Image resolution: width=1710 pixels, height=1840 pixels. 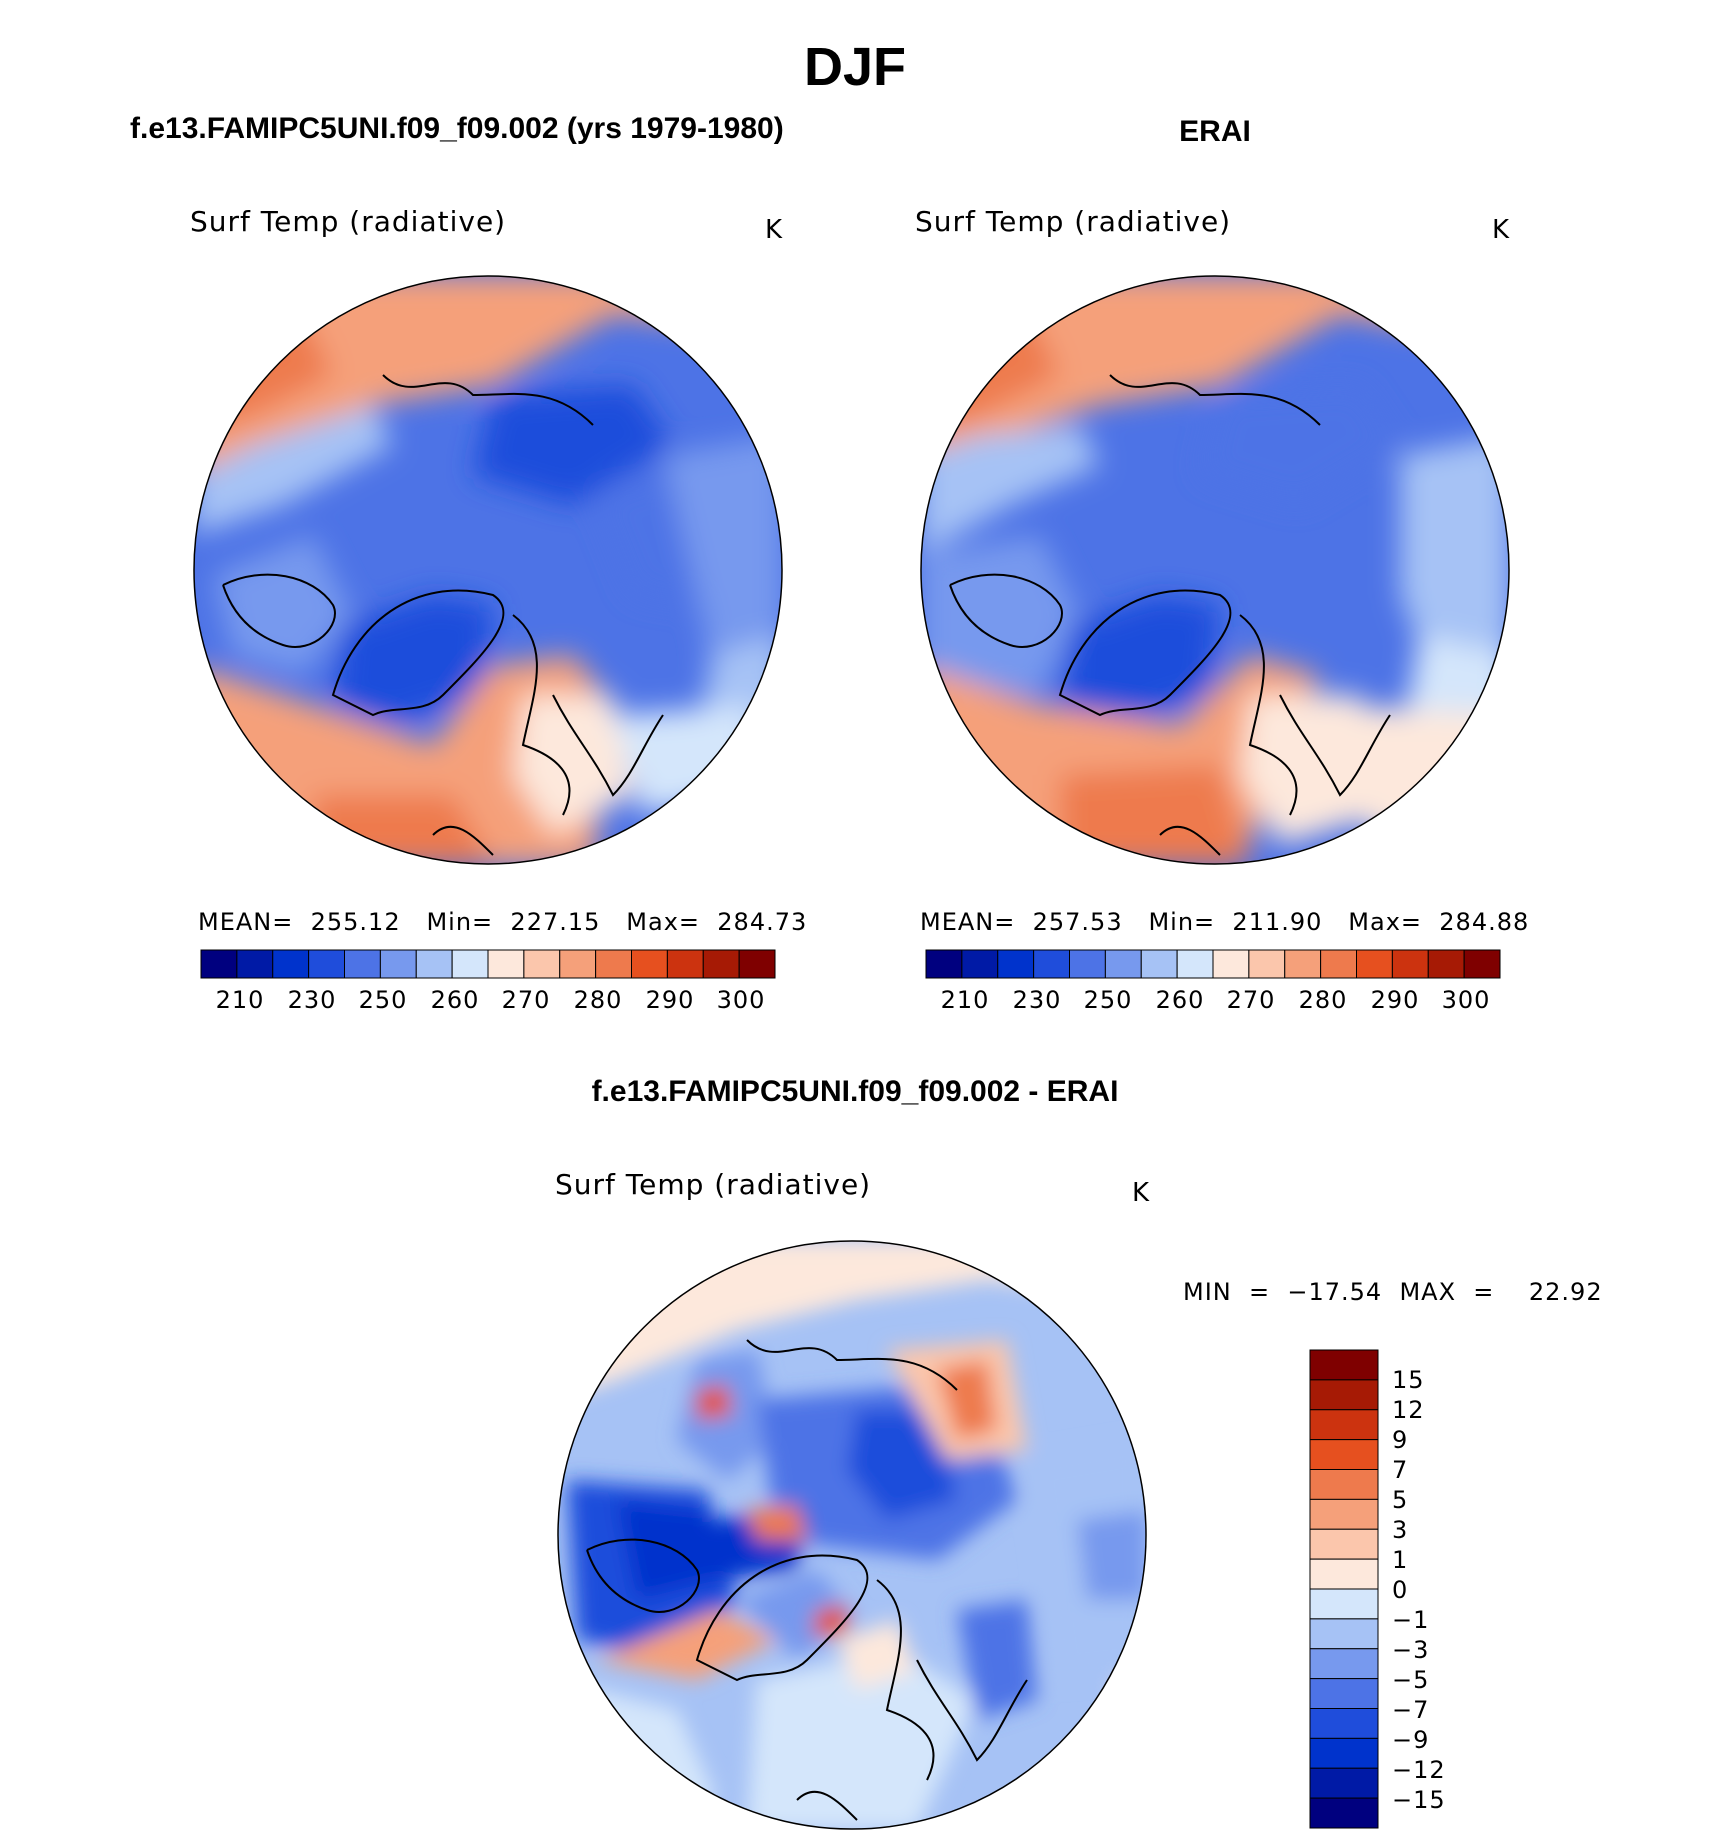 I want to click on stats-label: MEAN= 257.53 Min= 211.90 Max= 284.88, so click(x=1225, y=922).